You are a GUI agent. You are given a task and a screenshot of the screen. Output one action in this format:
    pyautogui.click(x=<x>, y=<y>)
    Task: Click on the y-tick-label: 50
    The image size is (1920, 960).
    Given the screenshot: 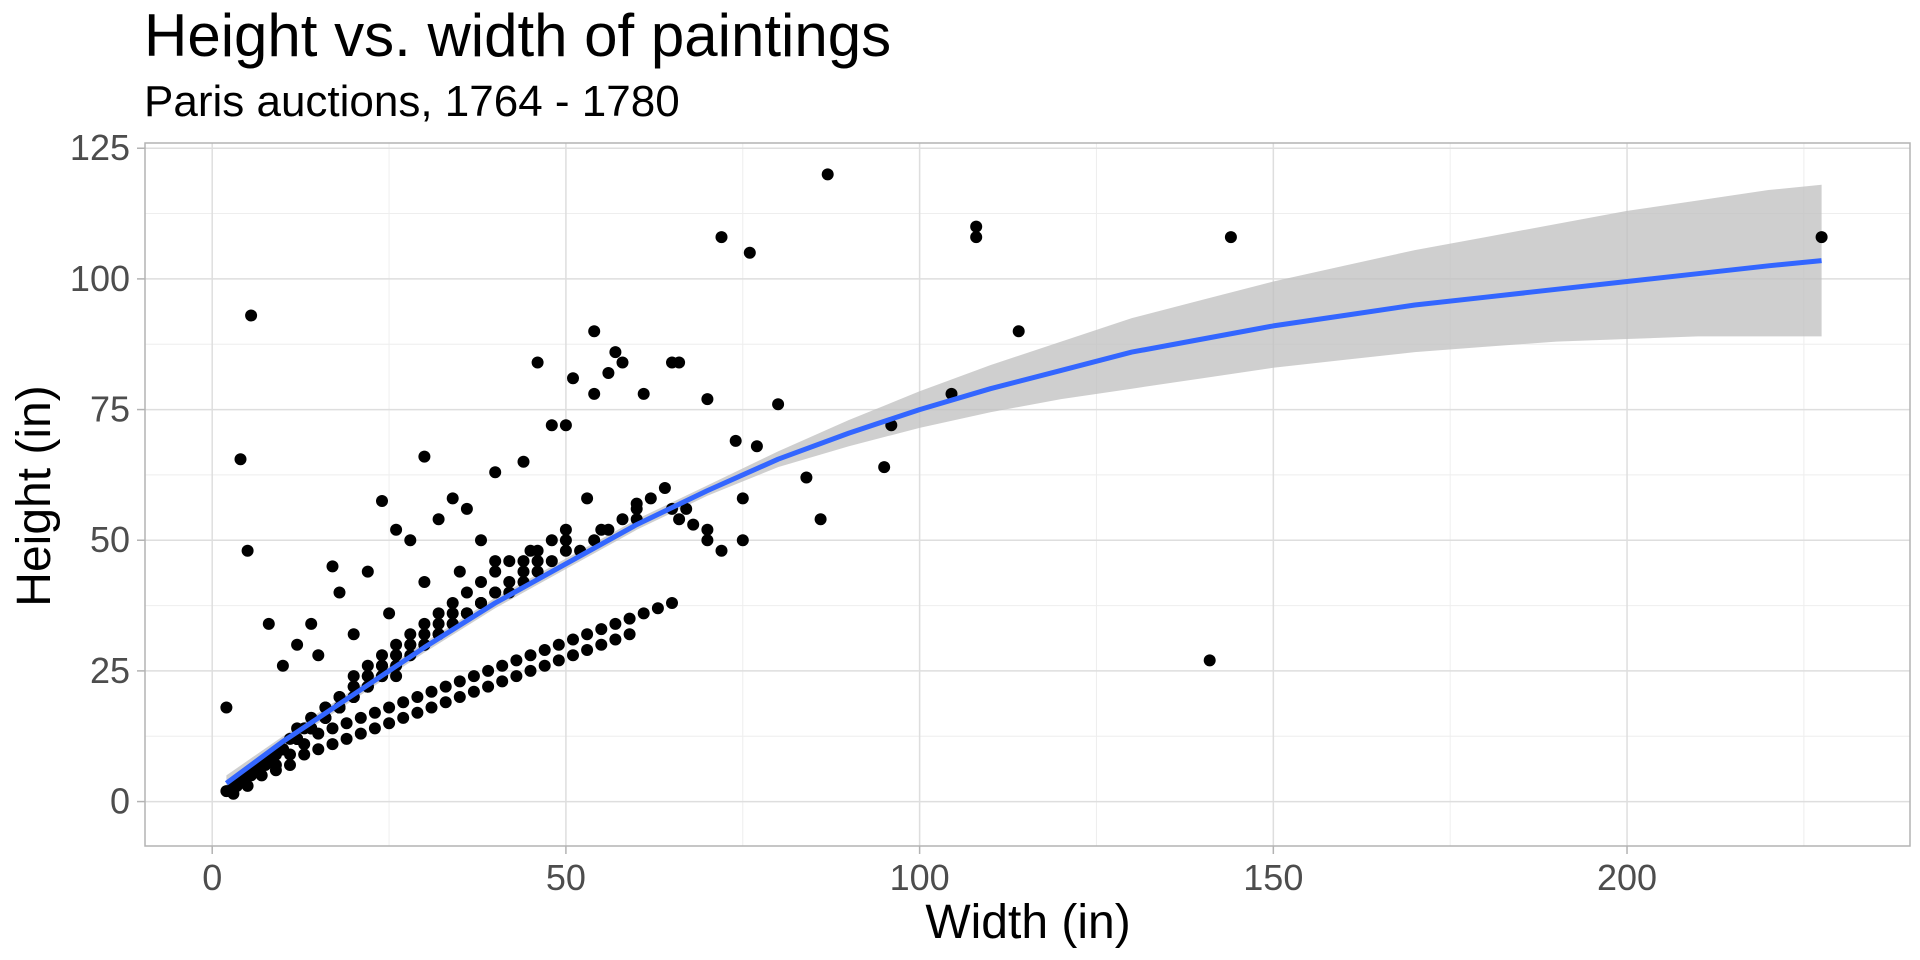 What is the action you would take?
    pyautogui.click(x=110, y=539)
    